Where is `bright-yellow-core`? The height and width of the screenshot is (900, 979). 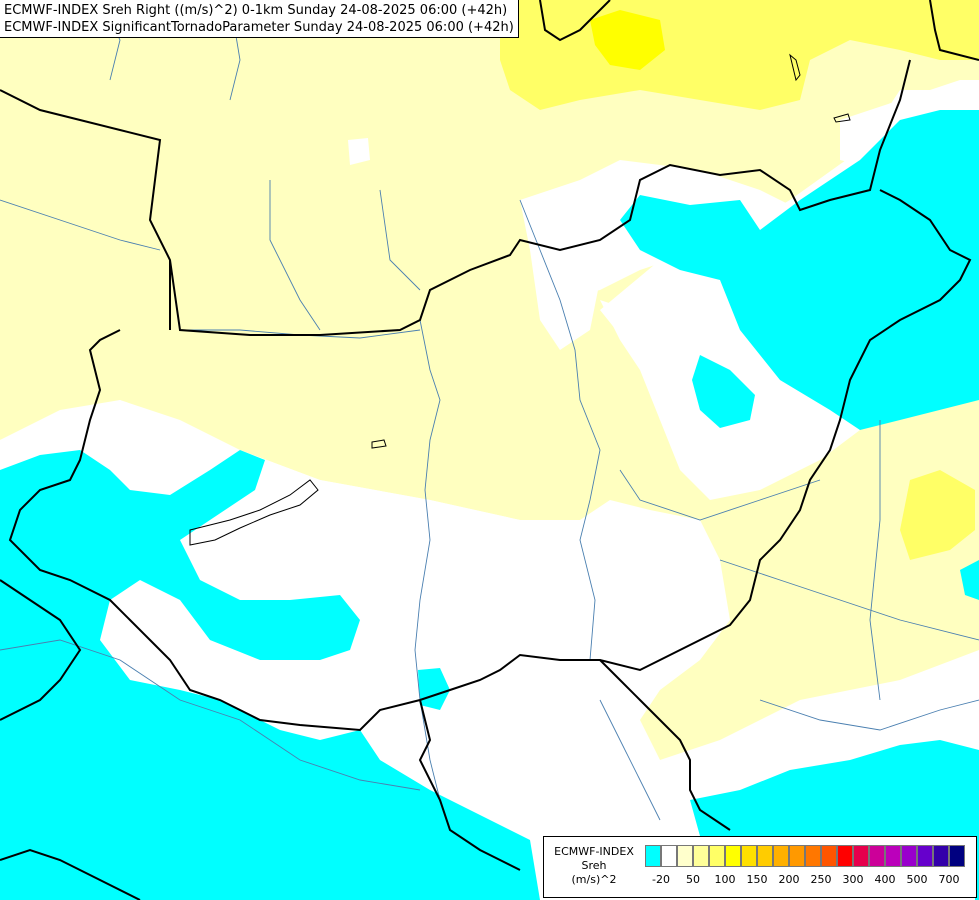
bright-yellow-core is located at coordinates (627, 40).